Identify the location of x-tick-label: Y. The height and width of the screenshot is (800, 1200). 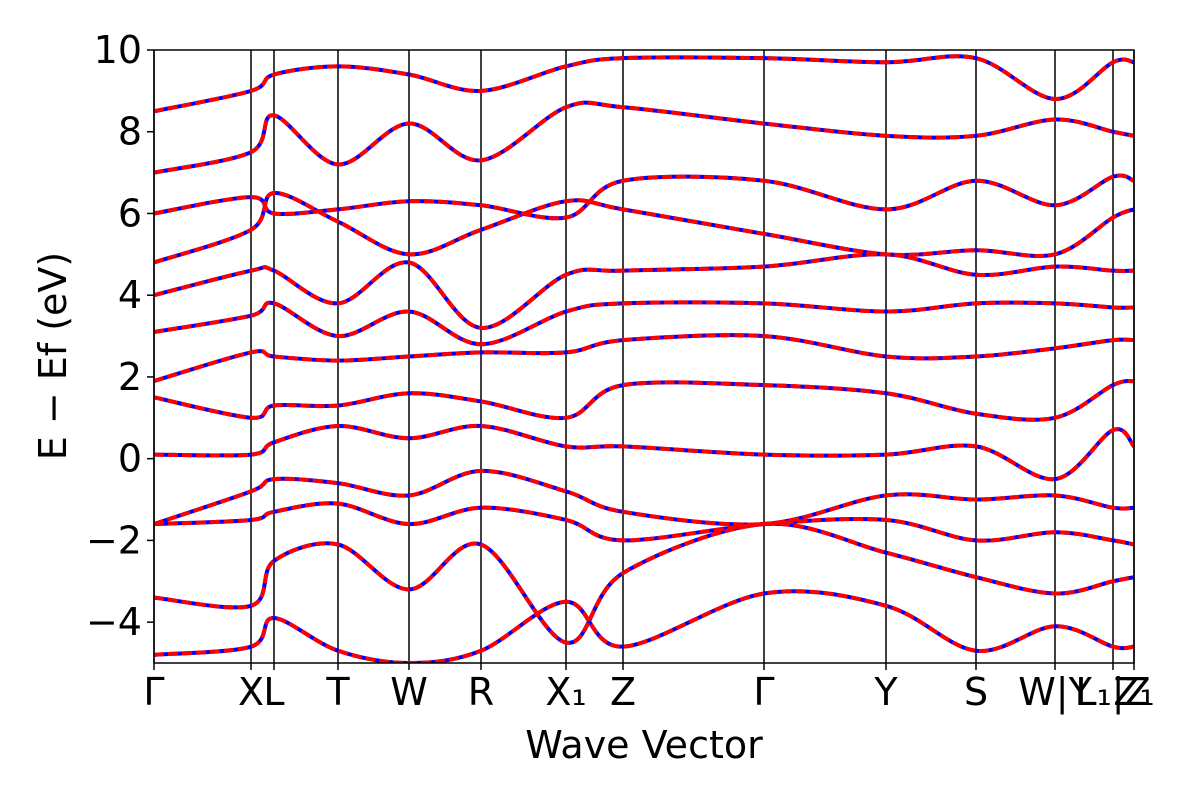
(885, 692).